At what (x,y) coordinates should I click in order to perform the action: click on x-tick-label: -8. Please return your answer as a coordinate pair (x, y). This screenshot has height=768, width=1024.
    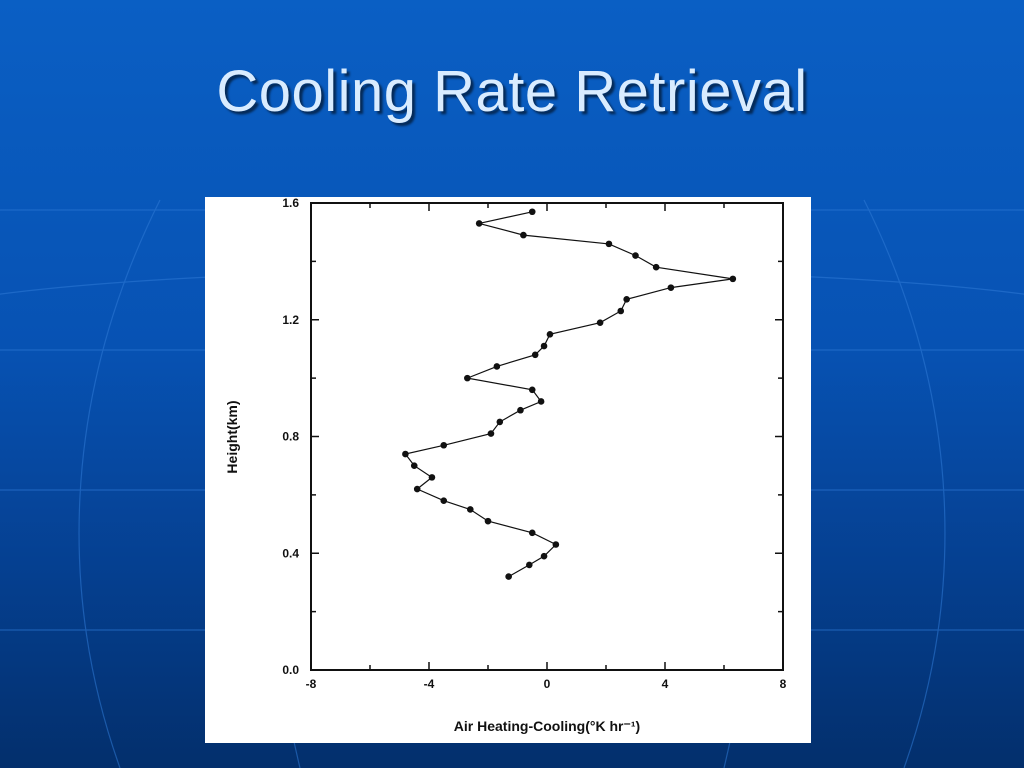
    Looking at the image, I should click on (311, 684).